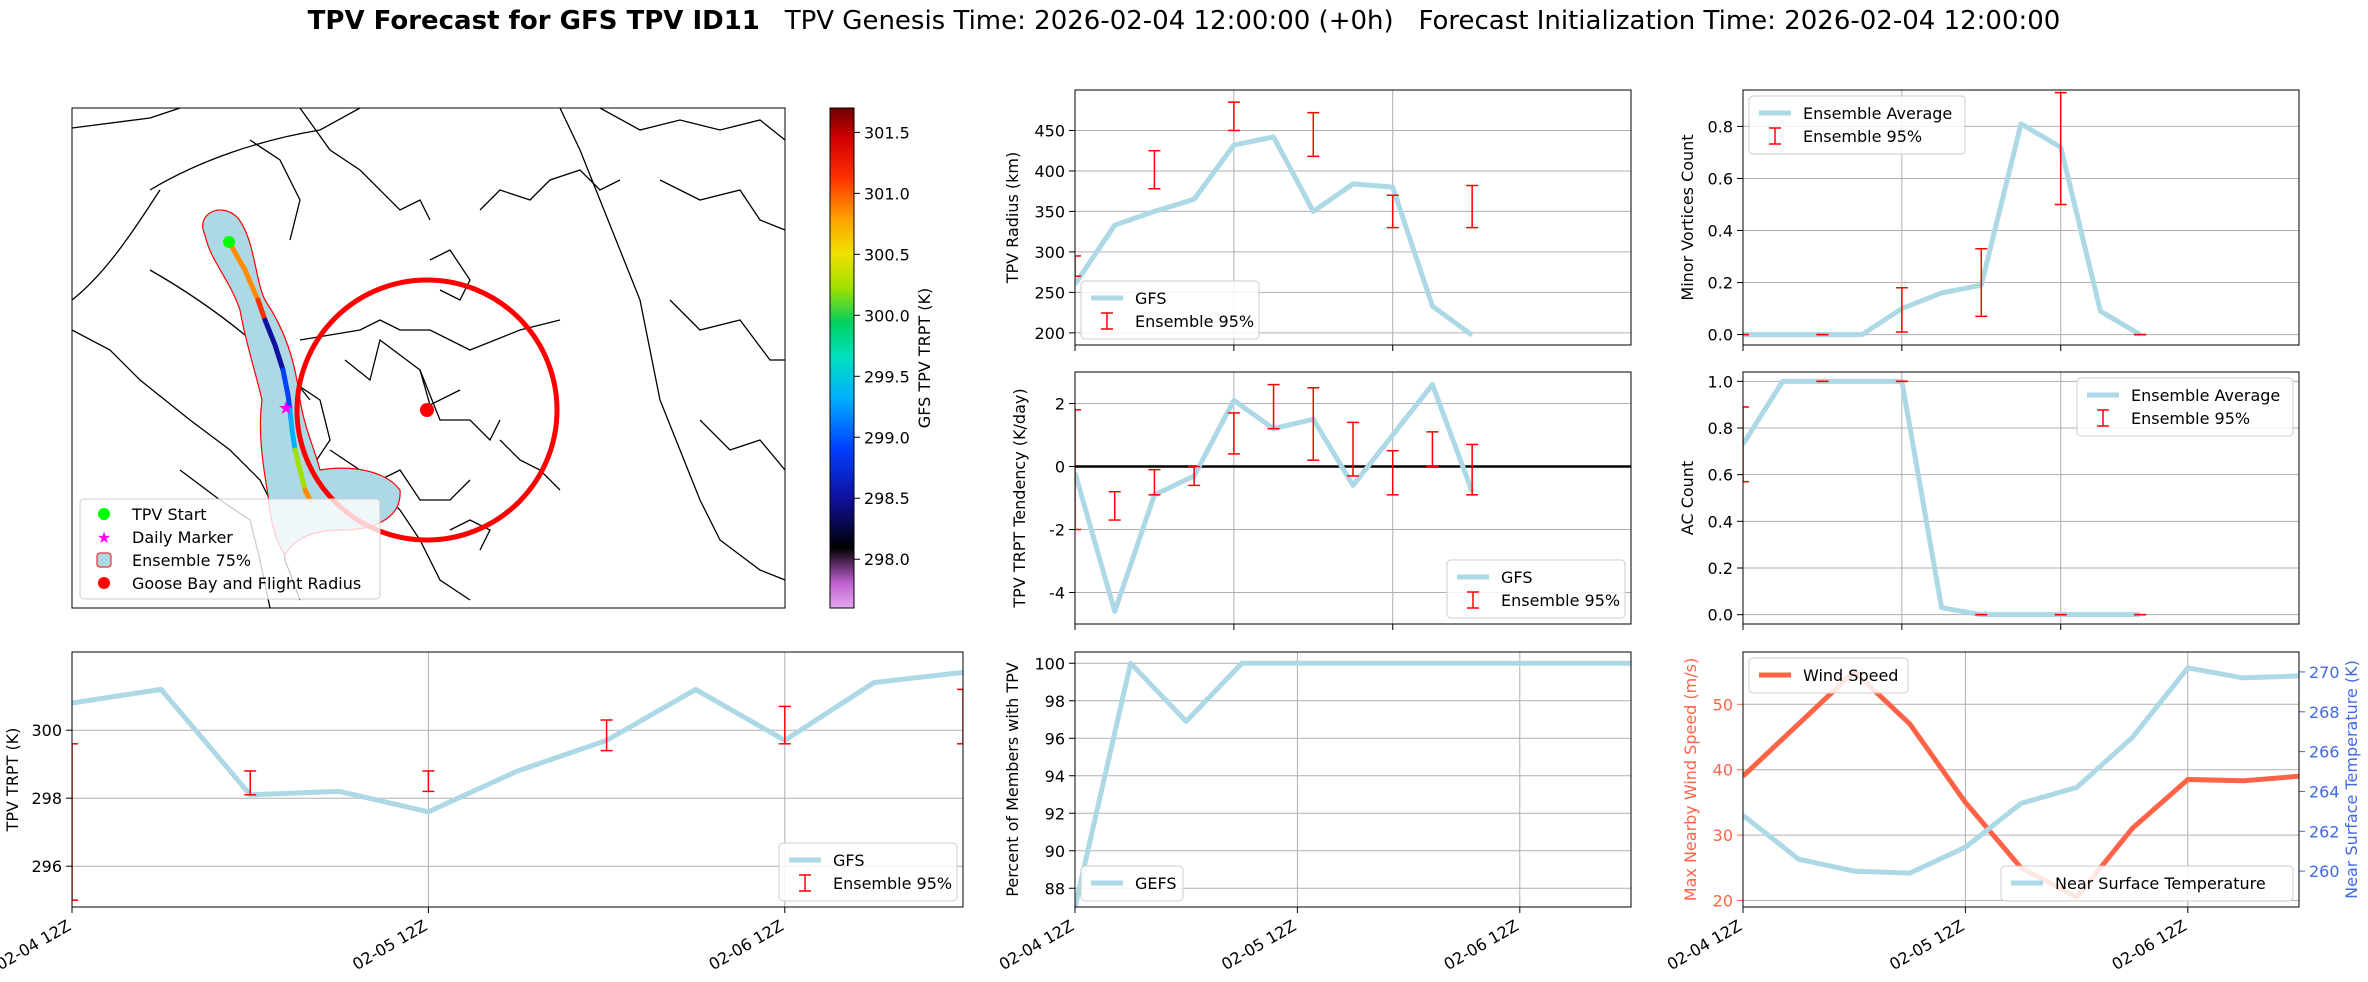 The image size is (2368, 982). I want to click on chart-legend: Ensemble Average Ensemble 95%, so click(1857, 125).